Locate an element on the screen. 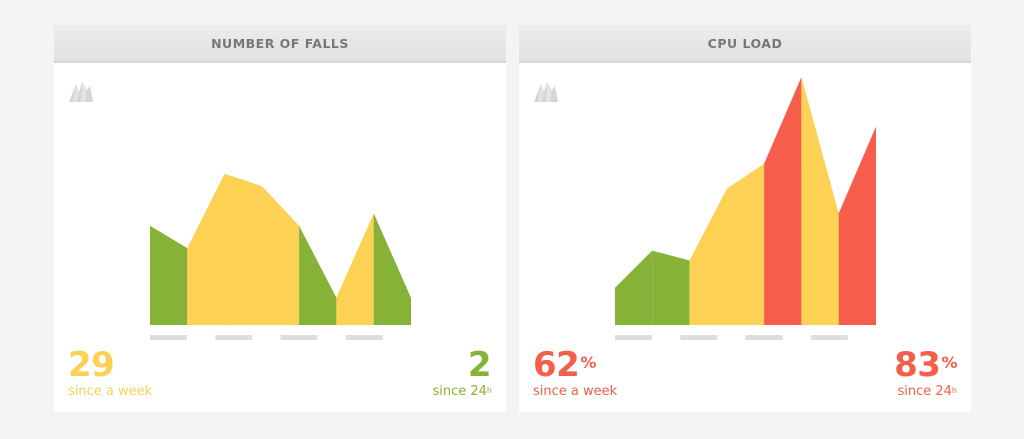 The image size is (1024, 439). falls-24h-label: since 24h is located at coordinates (462, 391).